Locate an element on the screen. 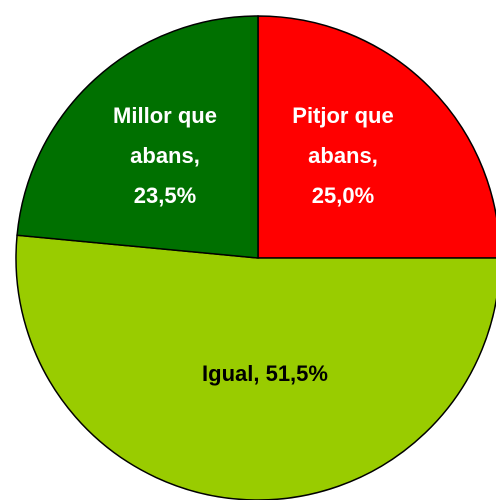 This screenshot has width=496, height=500. data-label: Millor que abans, 23,5% is located at coordinates (165, 155).